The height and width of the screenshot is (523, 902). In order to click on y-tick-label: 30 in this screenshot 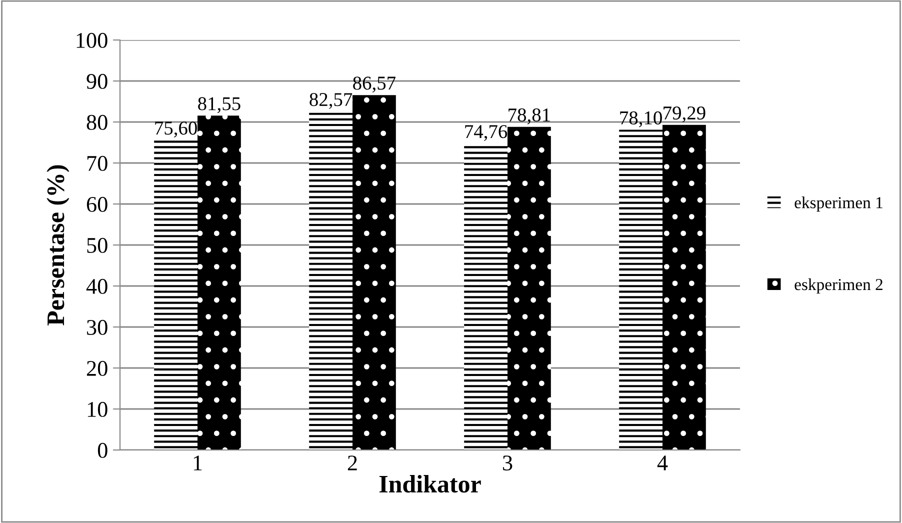, I will do `click(97, 327)`.